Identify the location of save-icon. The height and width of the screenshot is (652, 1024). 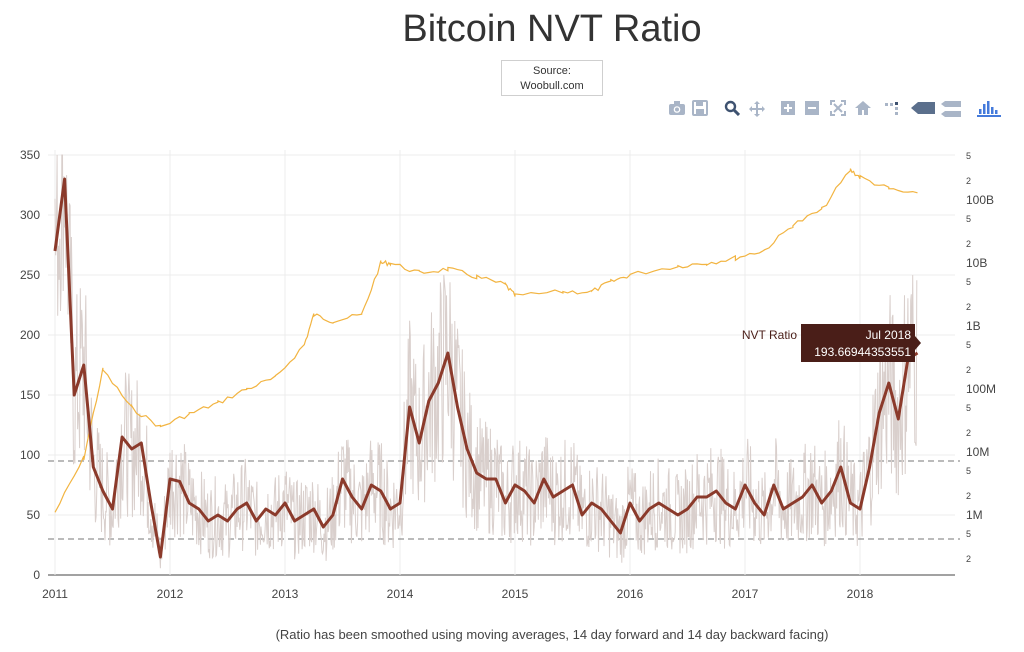
(700, 110).